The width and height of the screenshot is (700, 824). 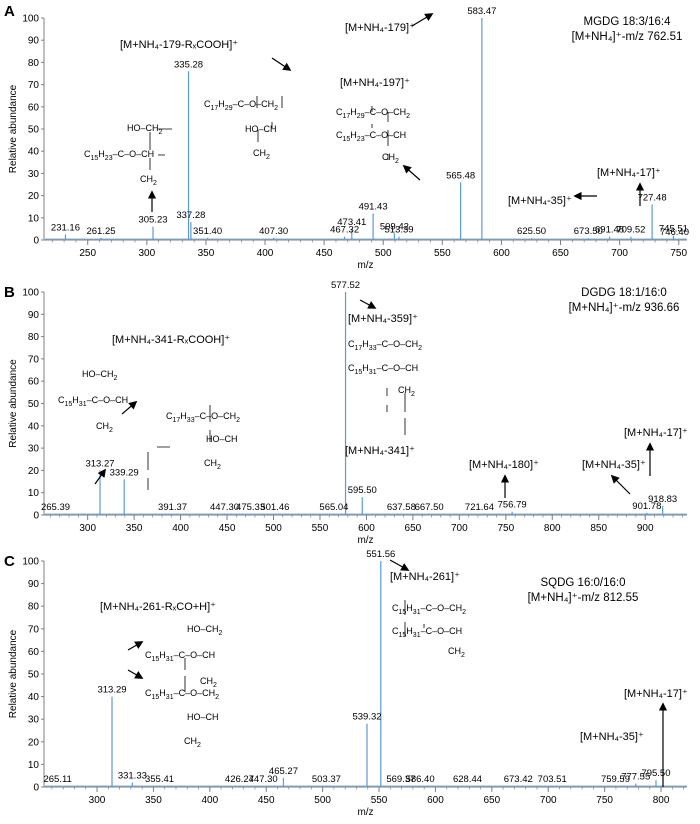 What do you see at coordinates (635, 777) in the screenshot?
I see `peak-label: 777.55` at bounding box center [635, 777].